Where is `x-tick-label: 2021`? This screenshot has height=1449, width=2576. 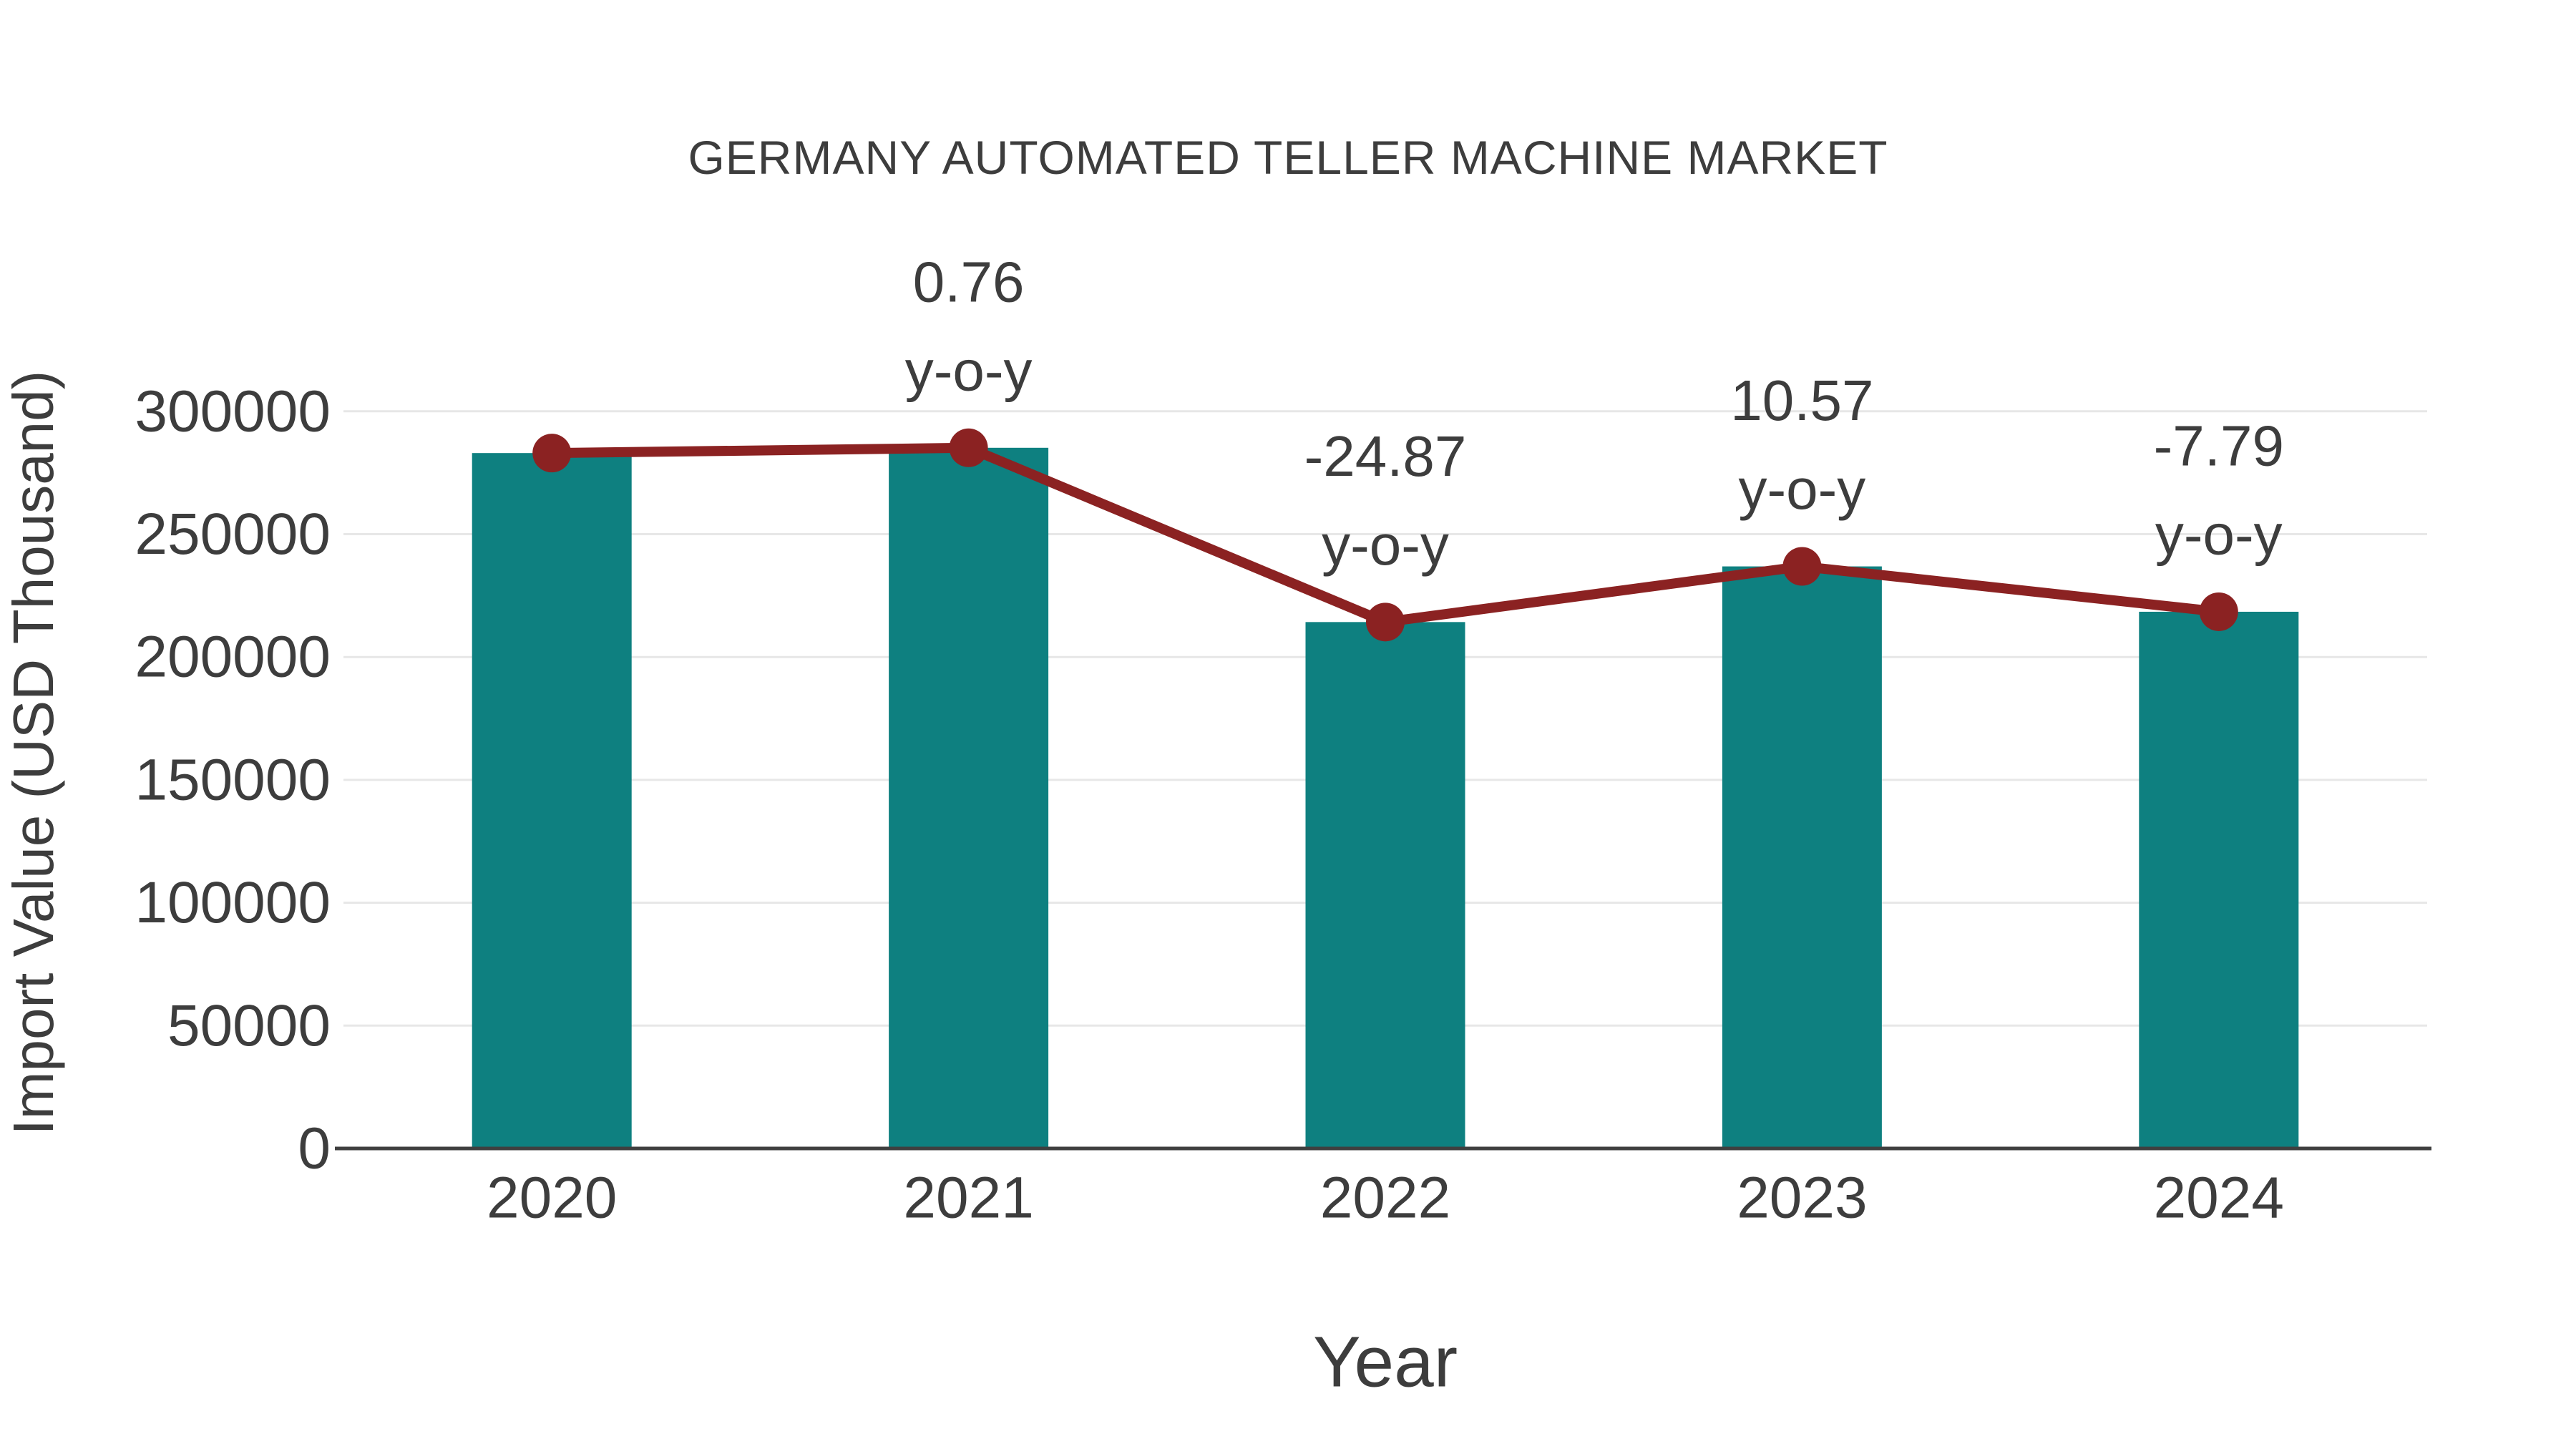
x-tick-label: 2021 is located at coordinates (968, 1198).